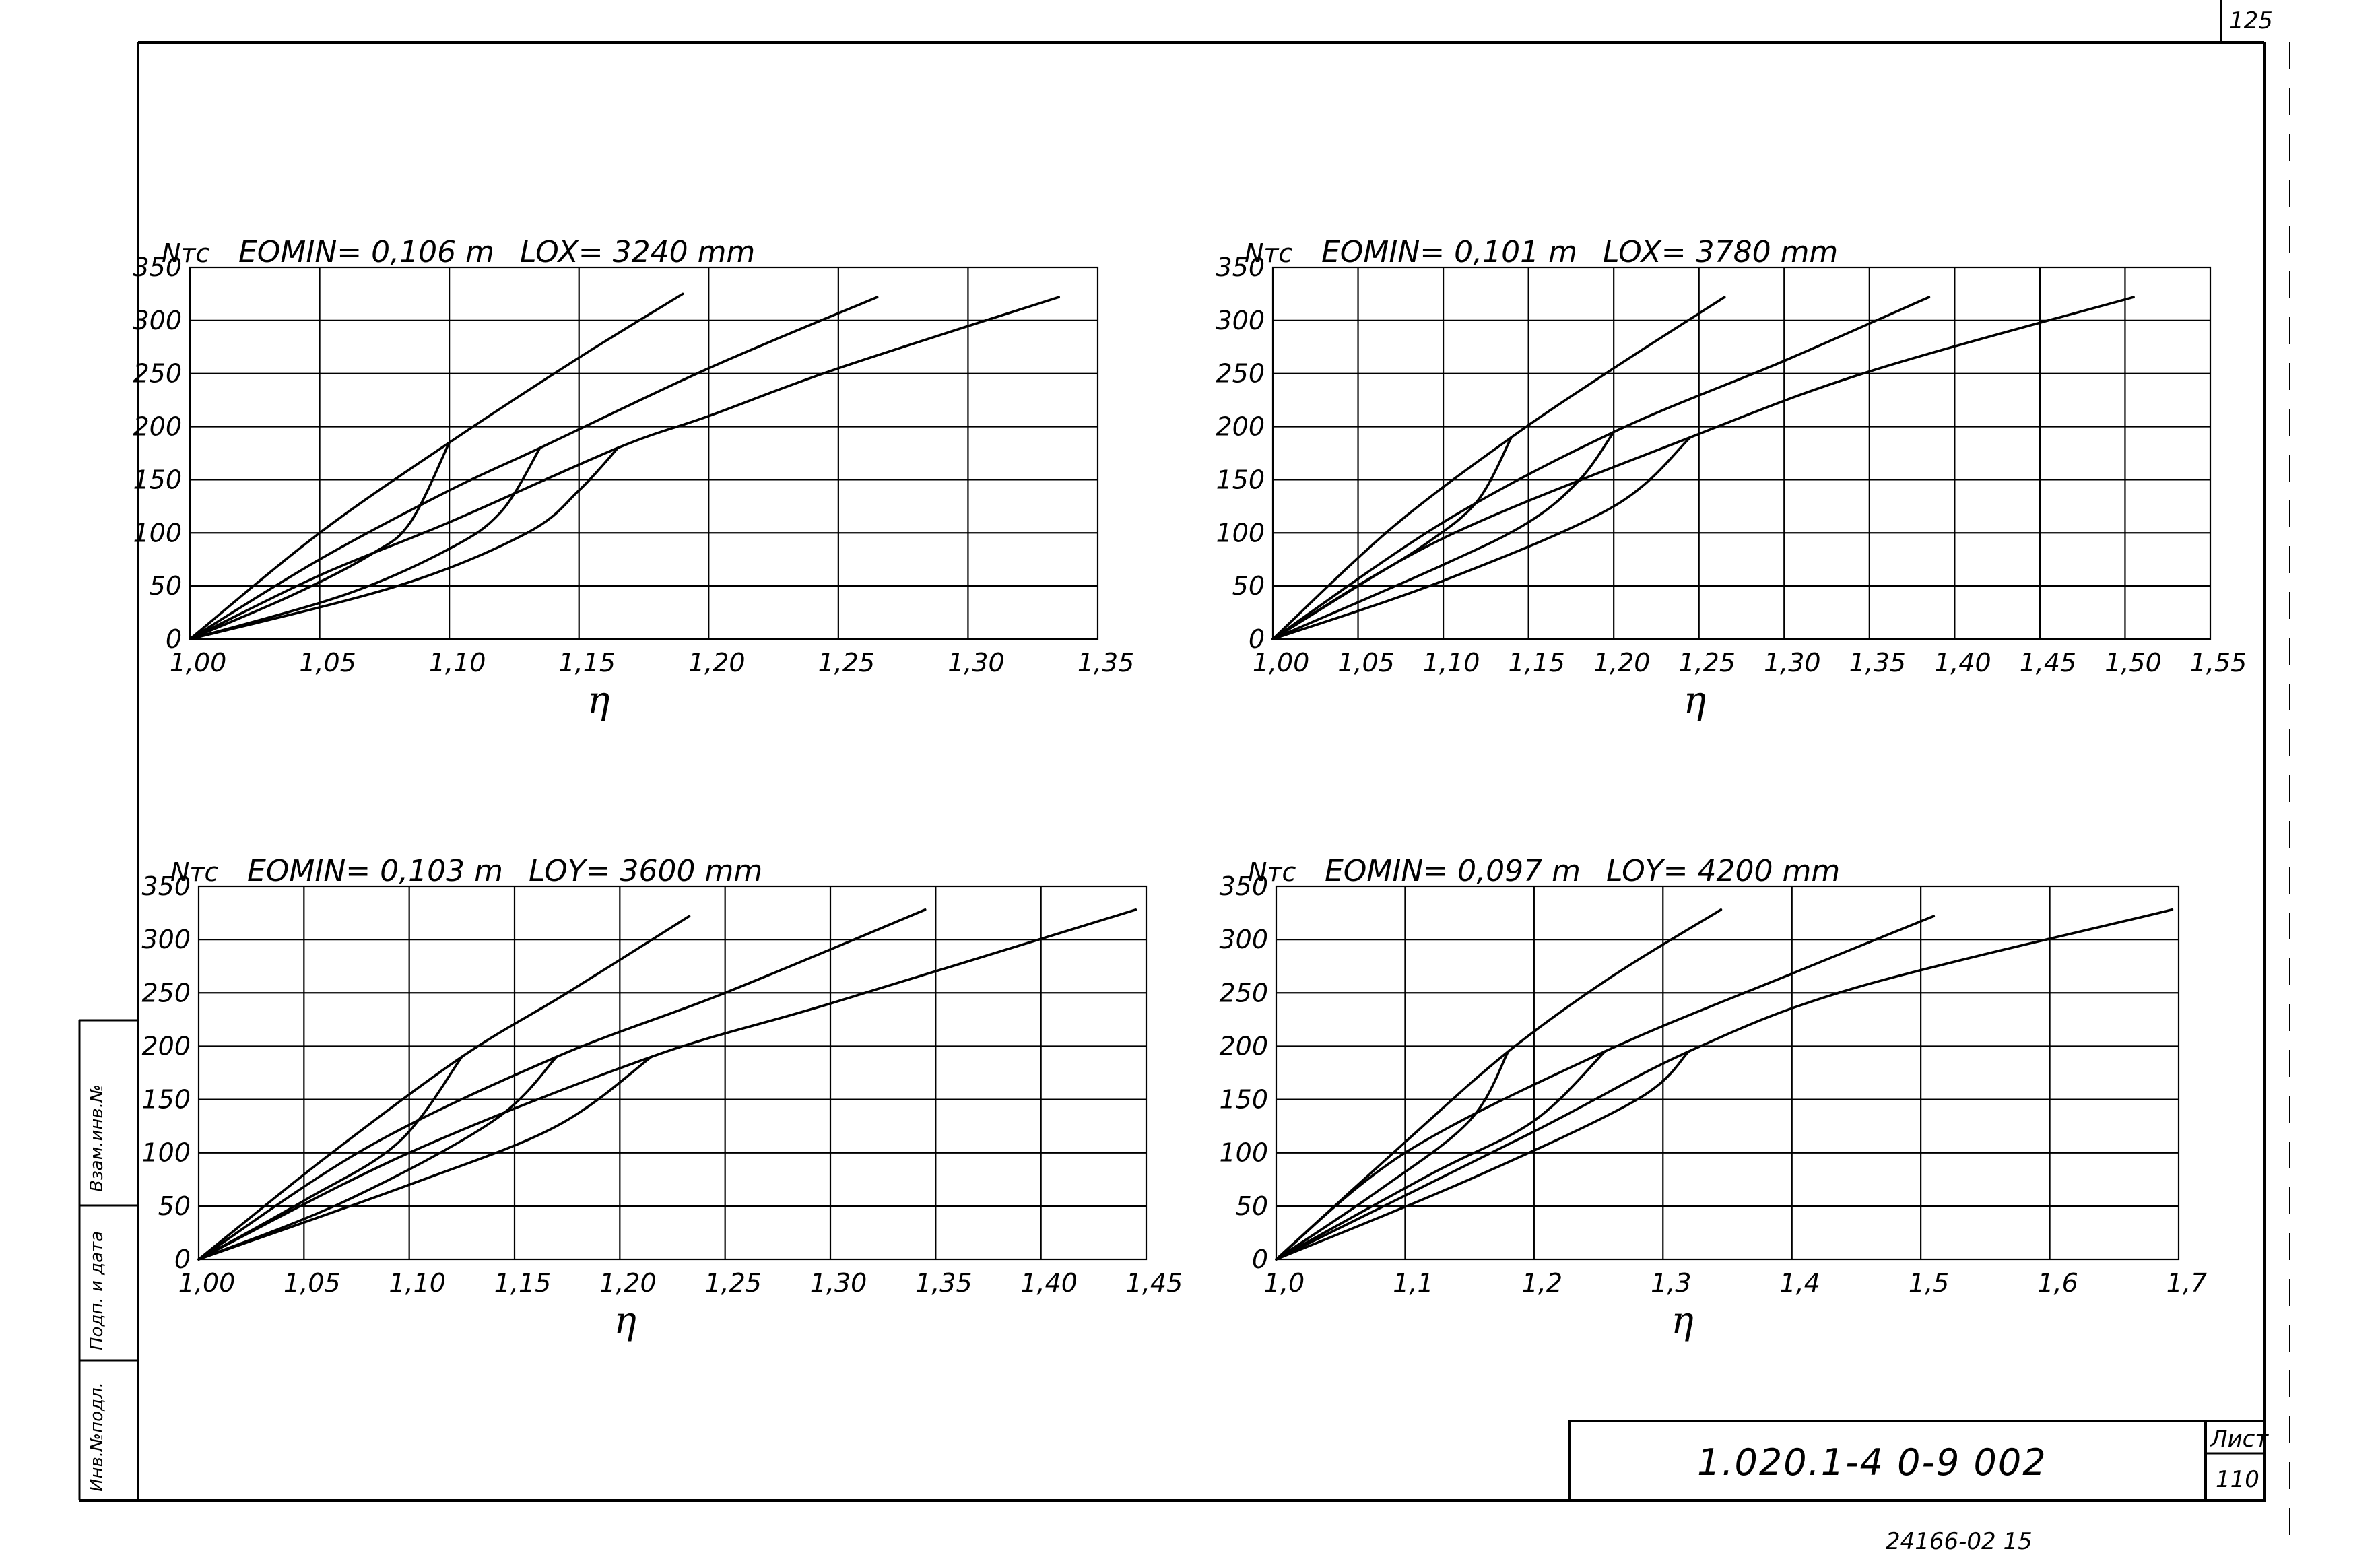 The width and height of the screenshot is (2380, 1555). What do you see at coordinates (1622, 662) in the screenshot?
I see `x-tick-label: 1,20` at bounding box center [1622, 662].